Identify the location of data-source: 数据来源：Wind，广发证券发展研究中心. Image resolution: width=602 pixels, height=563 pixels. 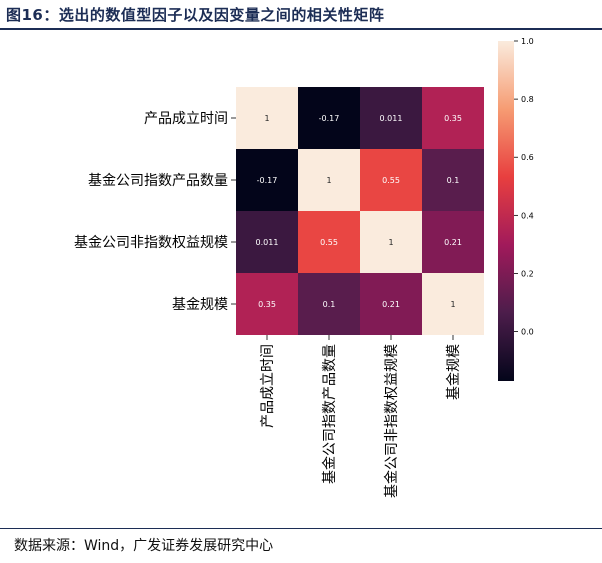
(144, 546).